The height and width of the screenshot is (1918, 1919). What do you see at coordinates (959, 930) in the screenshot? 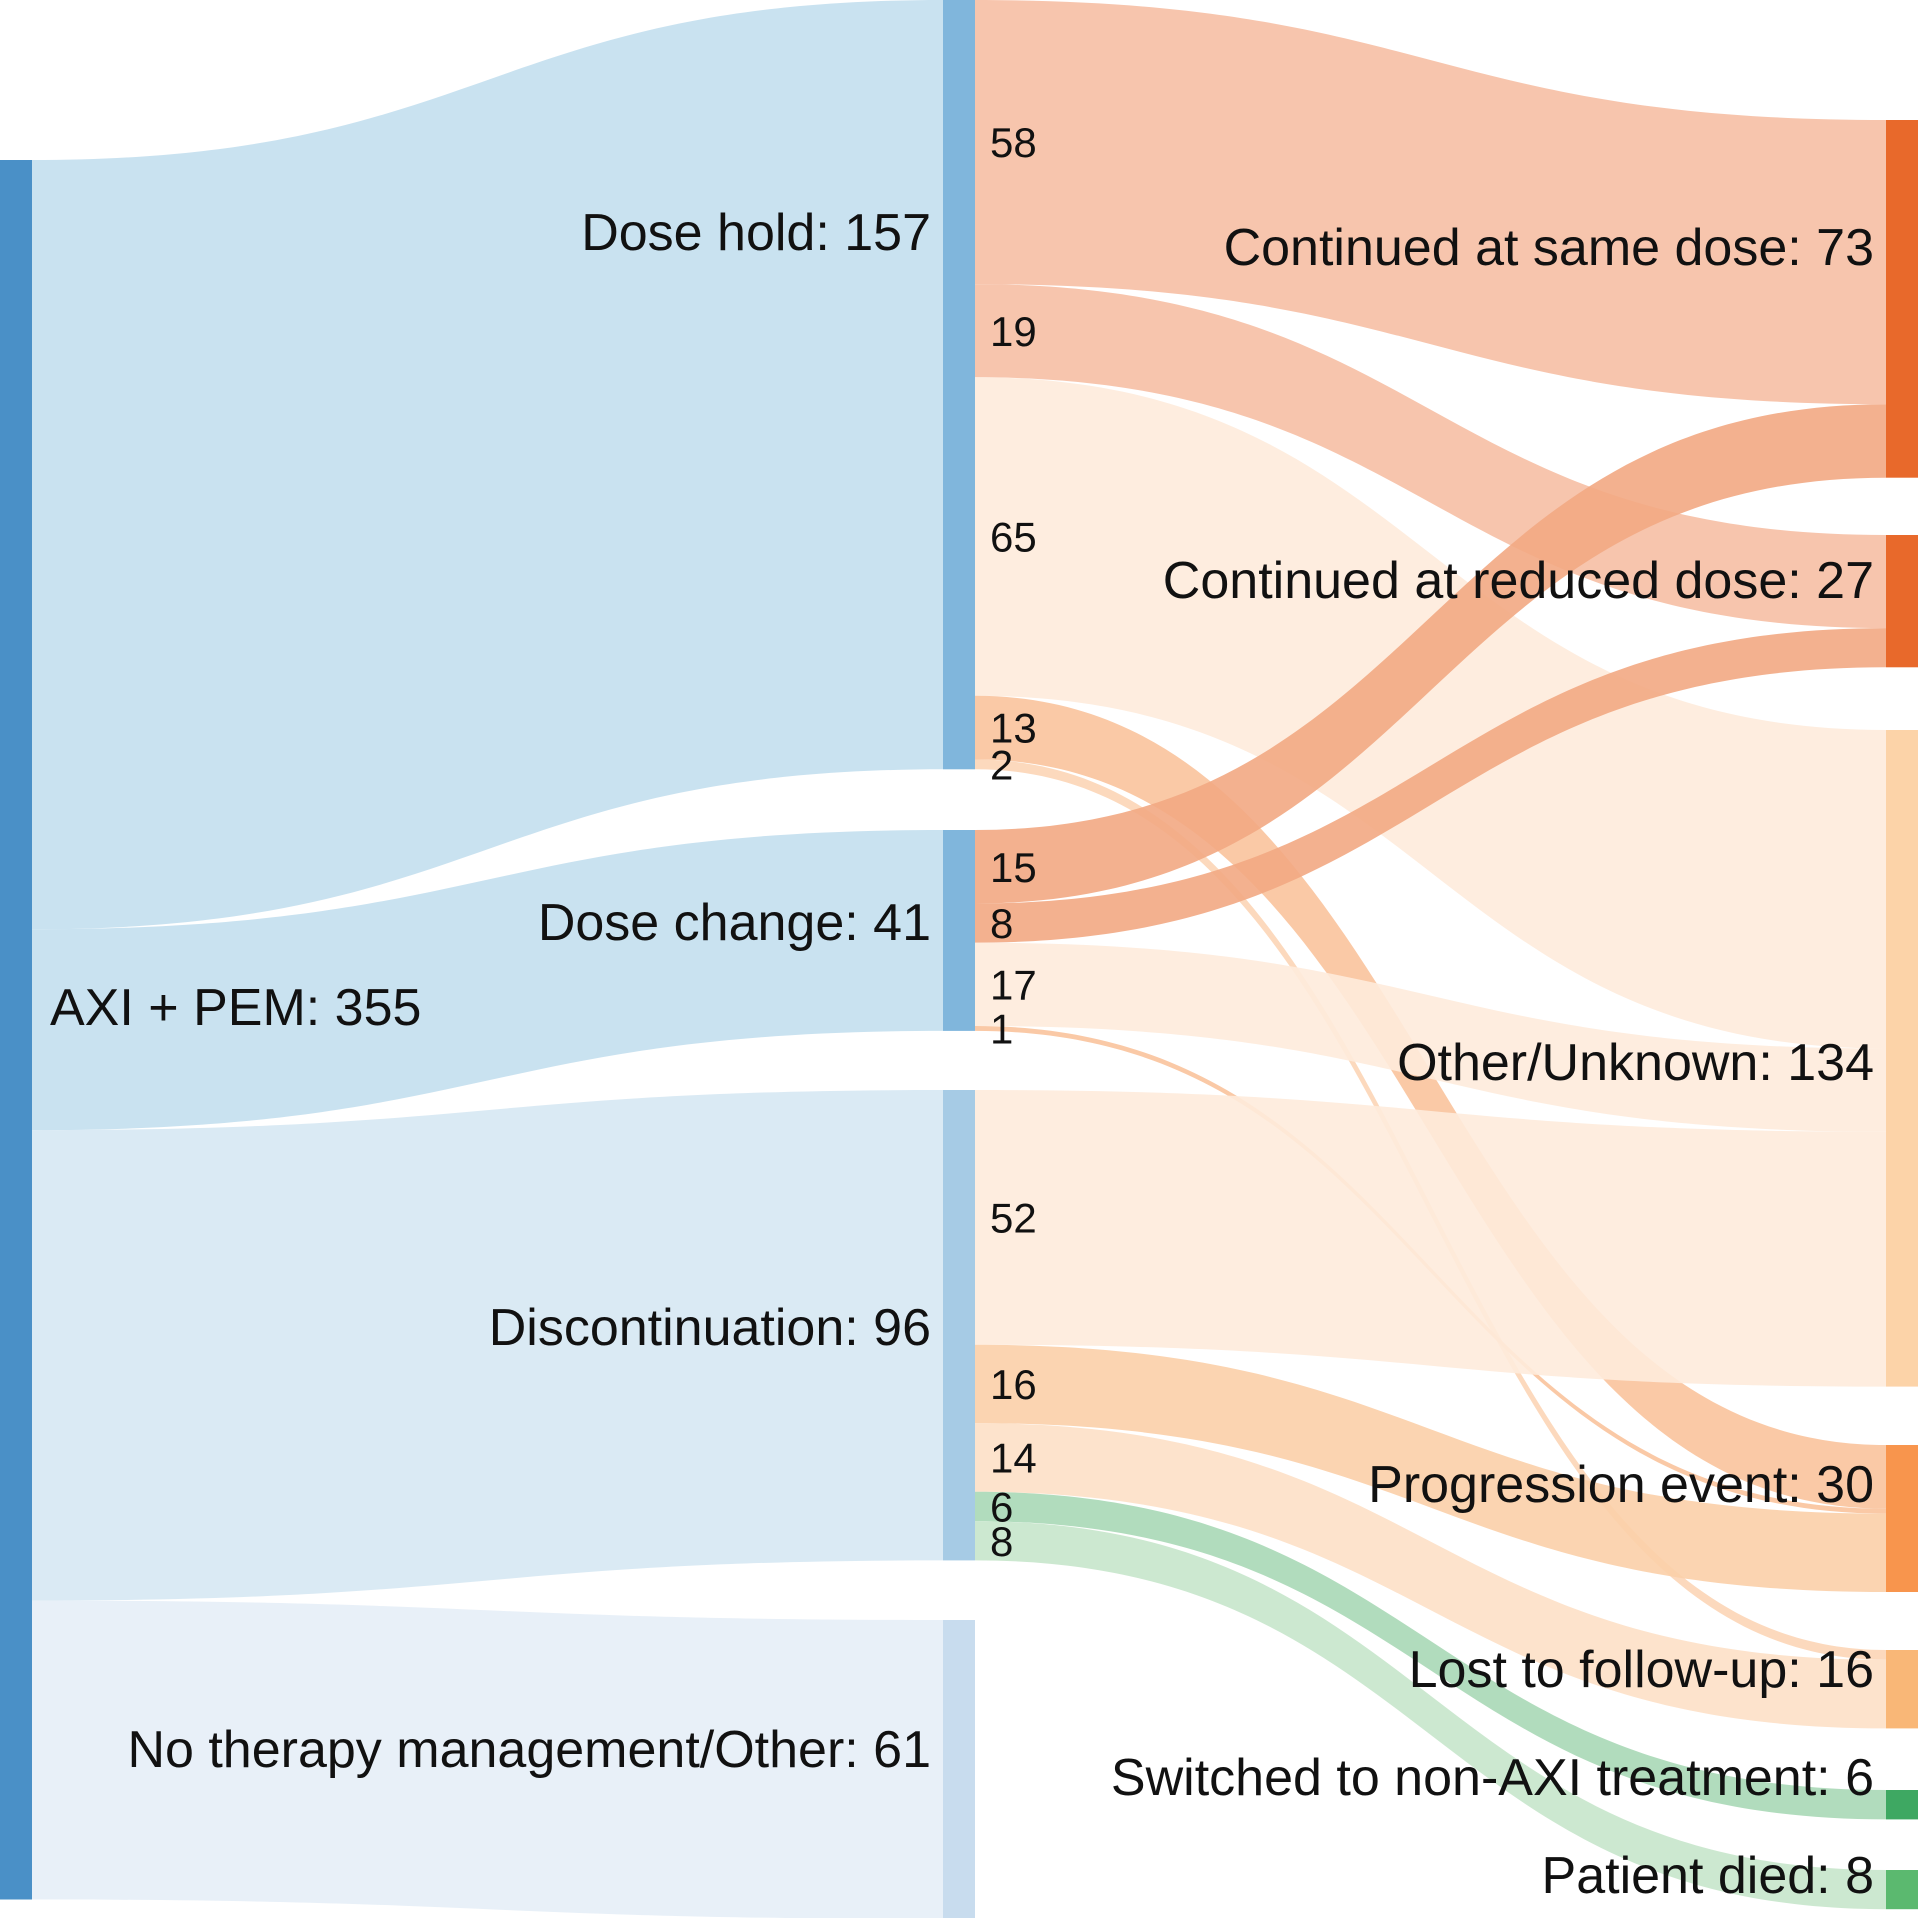
I see `node-dose_change` at bounding box center [959, 930].